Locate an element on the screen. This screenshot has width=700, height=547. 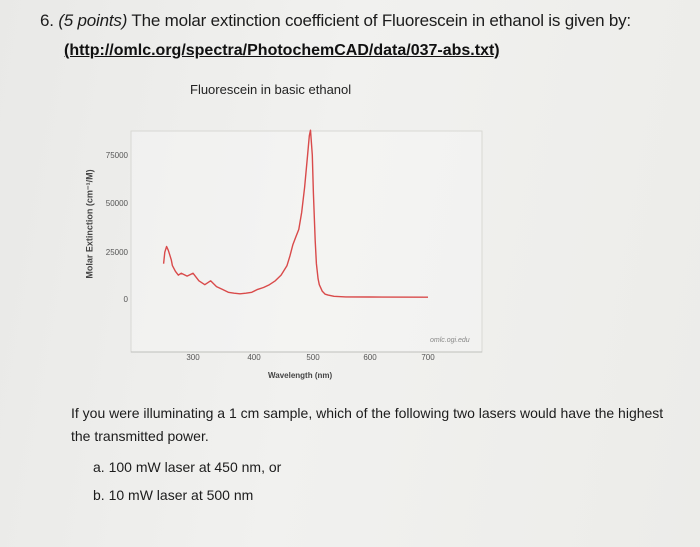
y-tick-label: 75000 is located at coordinates (117, 155).